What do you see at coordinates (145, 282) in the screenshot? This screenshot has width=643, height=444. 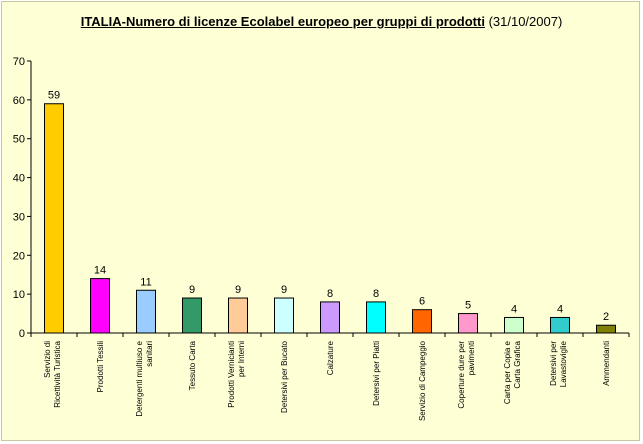 I see `data-label: 11` at bounding box center [145, 282].